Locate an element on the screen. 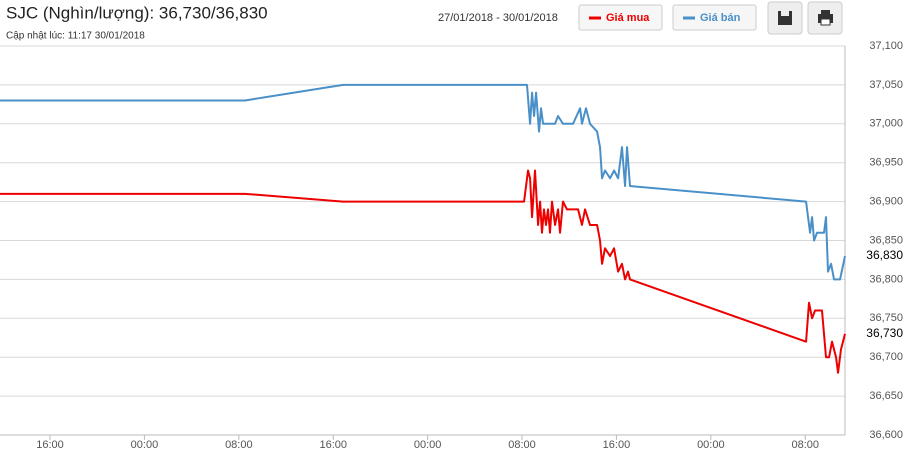 This screenshot has width=907, height=461. y-tick-label: 36,750 is located at coordinates (886, 318).